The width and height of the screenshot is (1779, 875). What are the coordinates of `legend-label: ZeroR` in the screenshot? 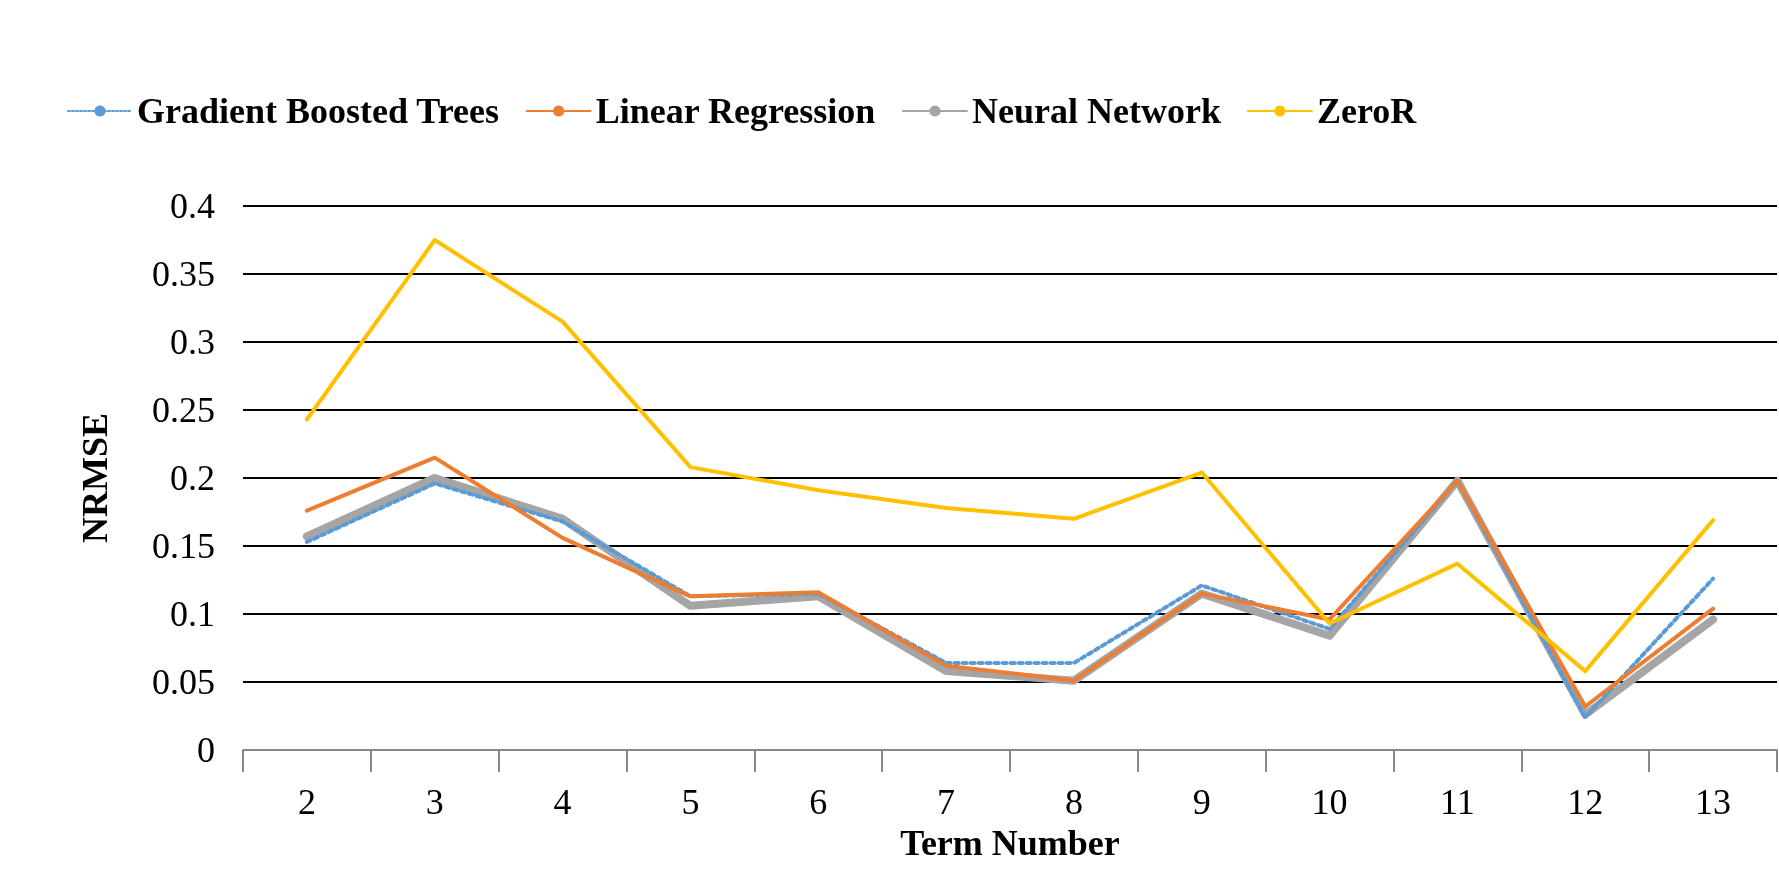 It's located at (1367, 111).